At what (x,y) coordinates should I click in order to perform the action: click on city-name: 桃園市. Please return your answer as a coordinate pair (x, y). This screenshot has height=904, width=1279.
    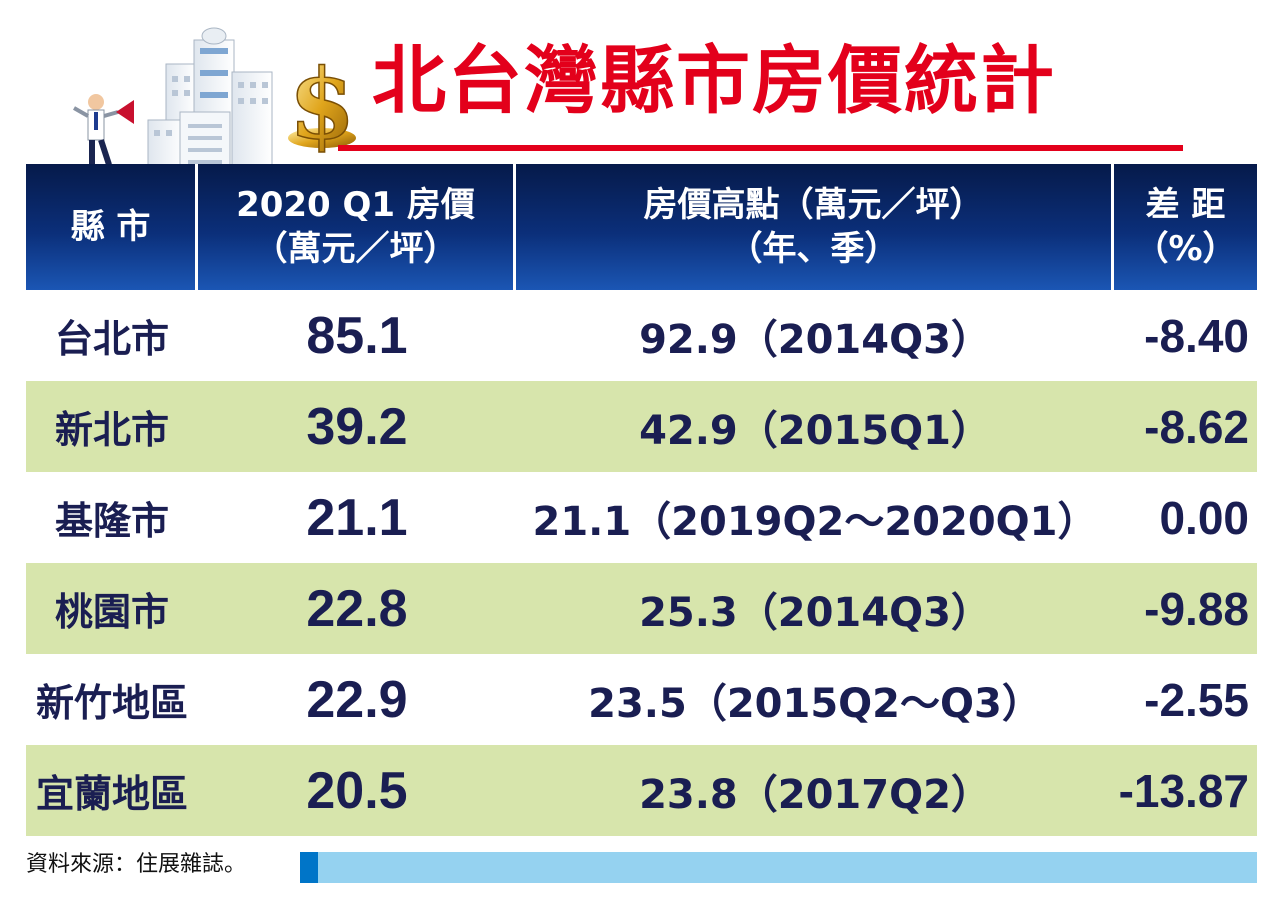
    Looking at the image, I should click on (111, 612).